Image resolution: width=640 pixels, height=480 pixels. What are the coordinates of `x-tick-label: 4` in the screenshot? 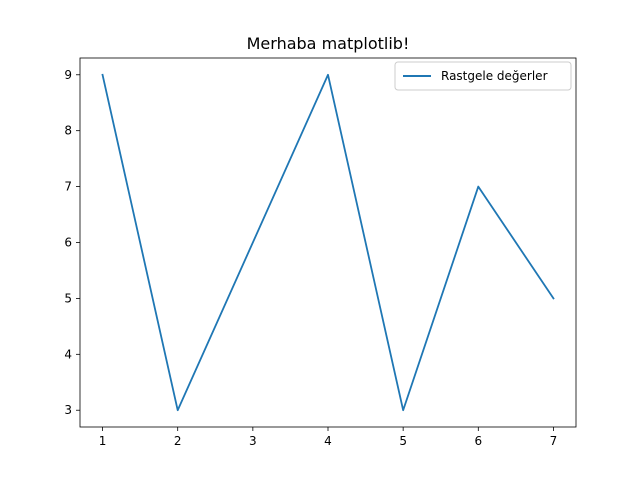 It's located at (328, 441).